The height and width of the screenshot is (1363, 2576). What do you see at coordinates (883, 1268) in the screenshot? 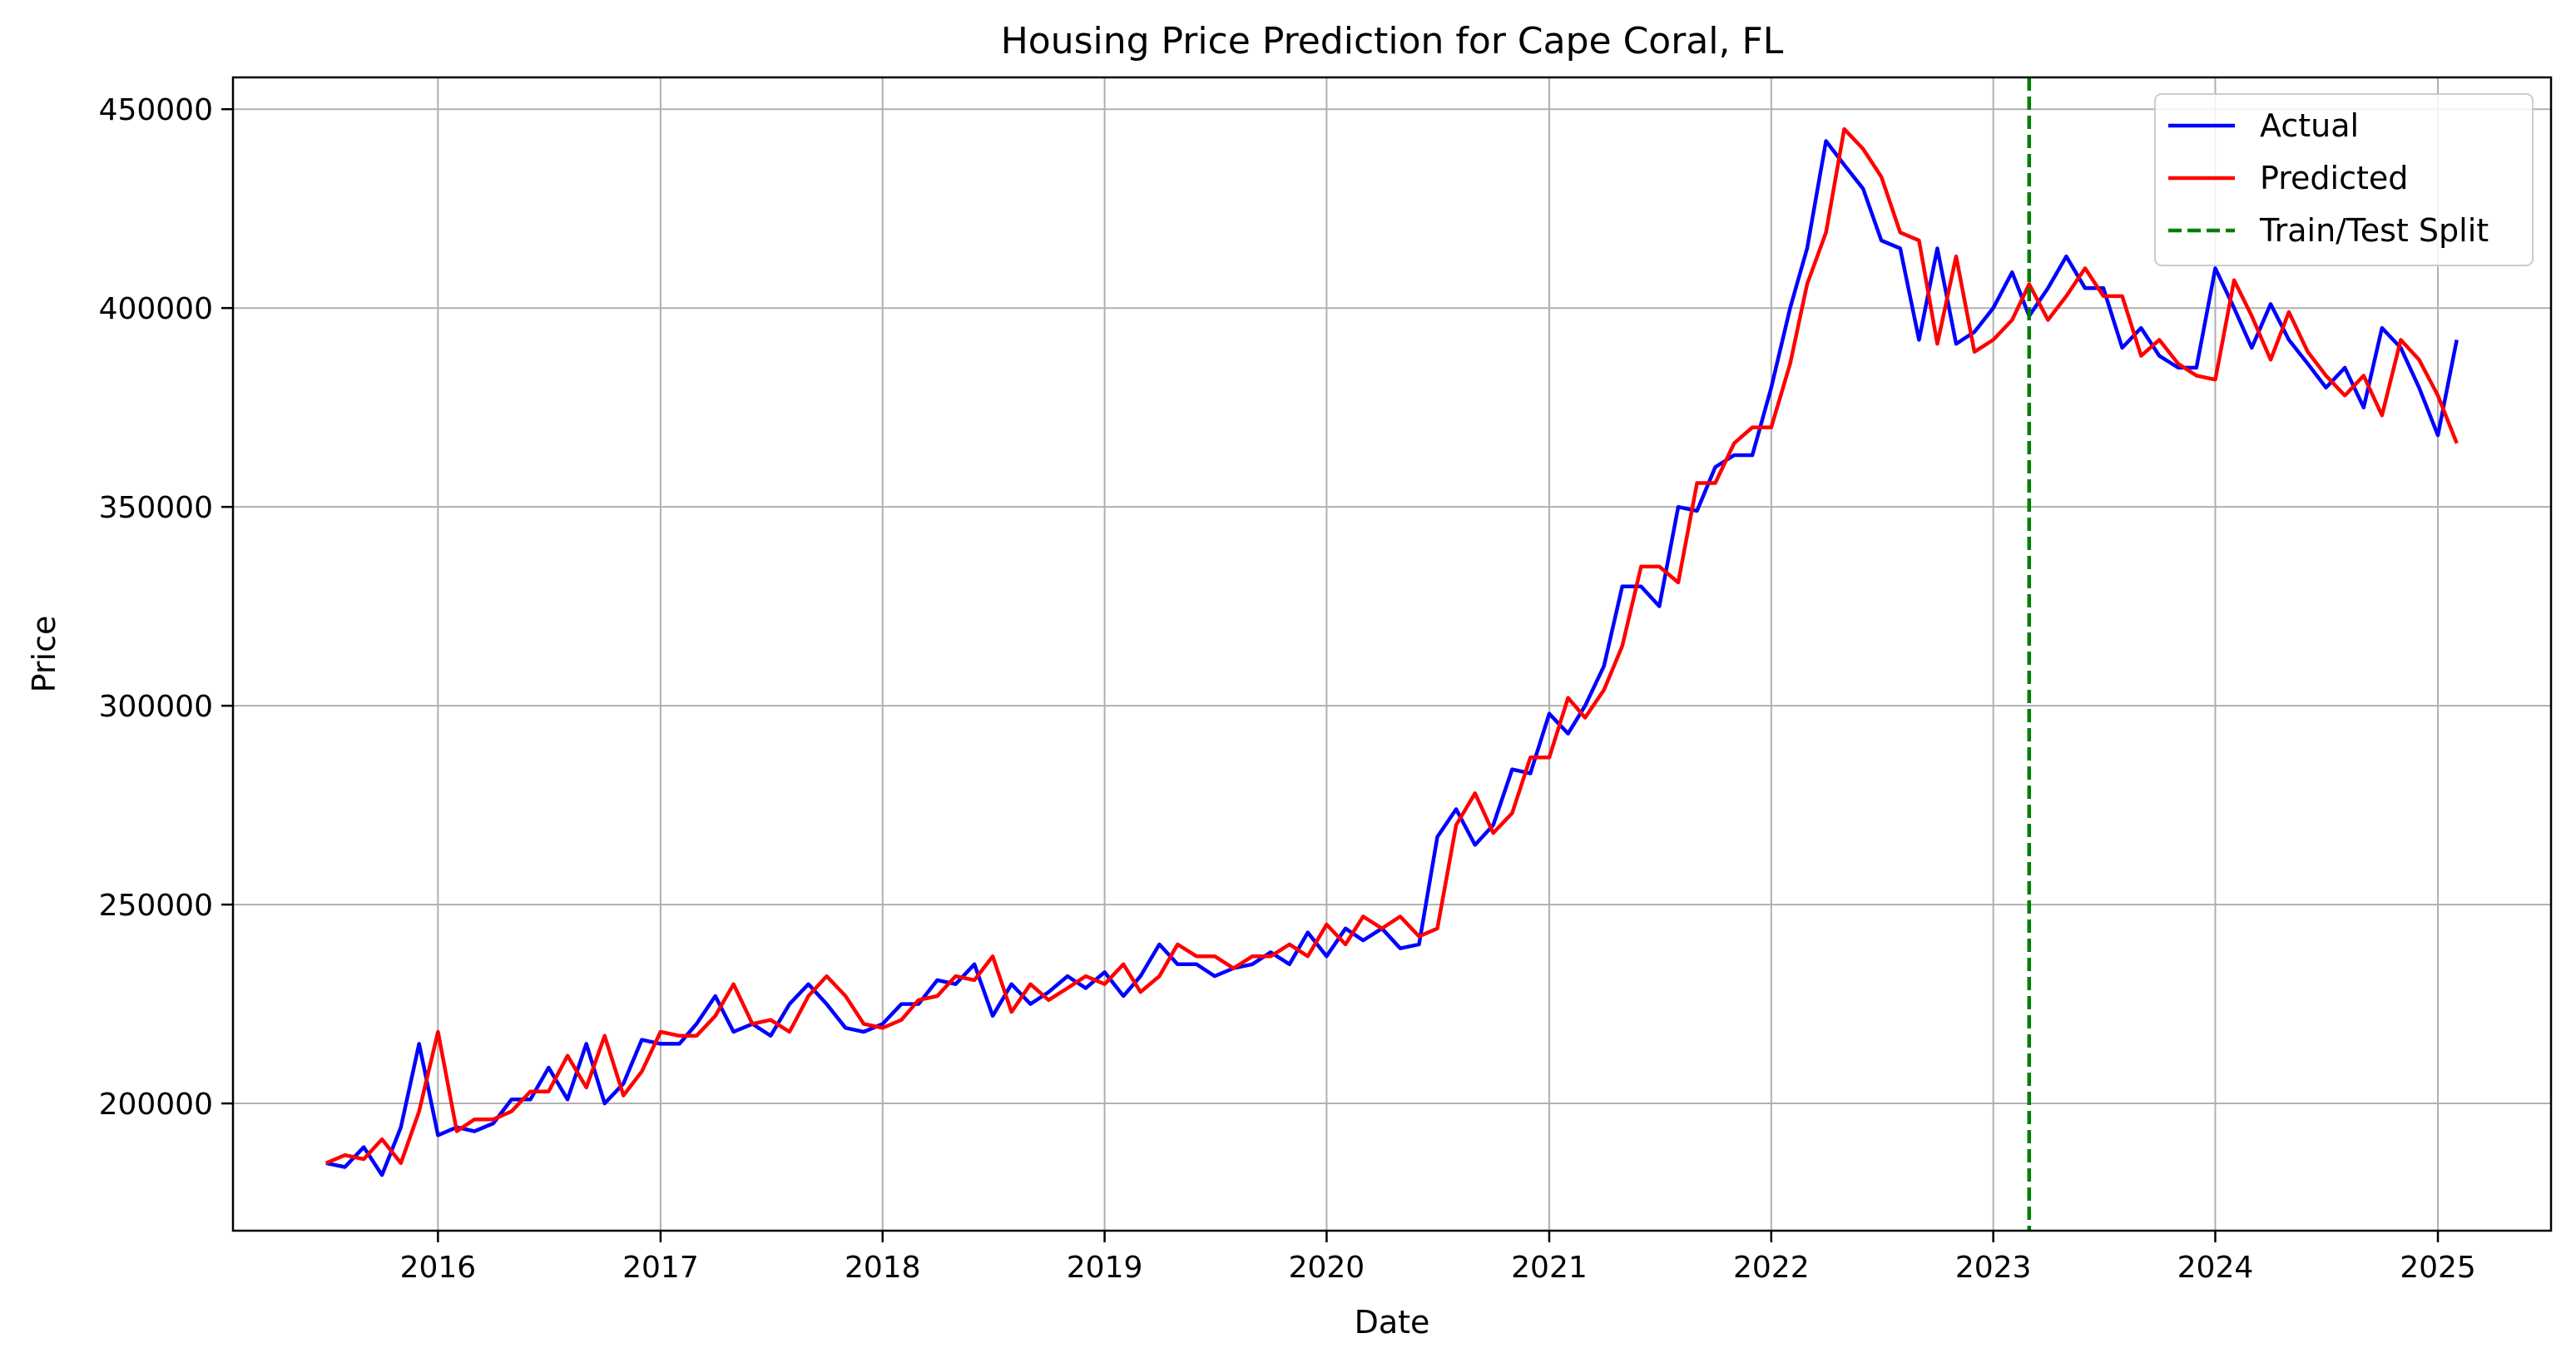
I see `x-tick-label: 2018` at bounding box center [883, 1268].